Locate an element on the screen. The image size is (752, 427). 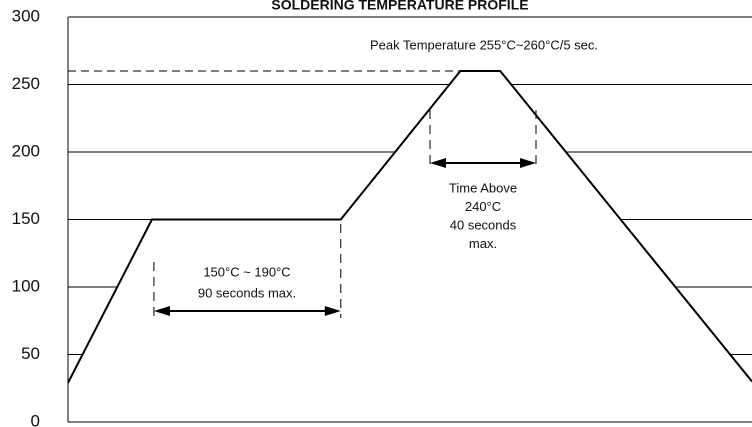
annotation: 240°C is located at coordinates (483, 206).